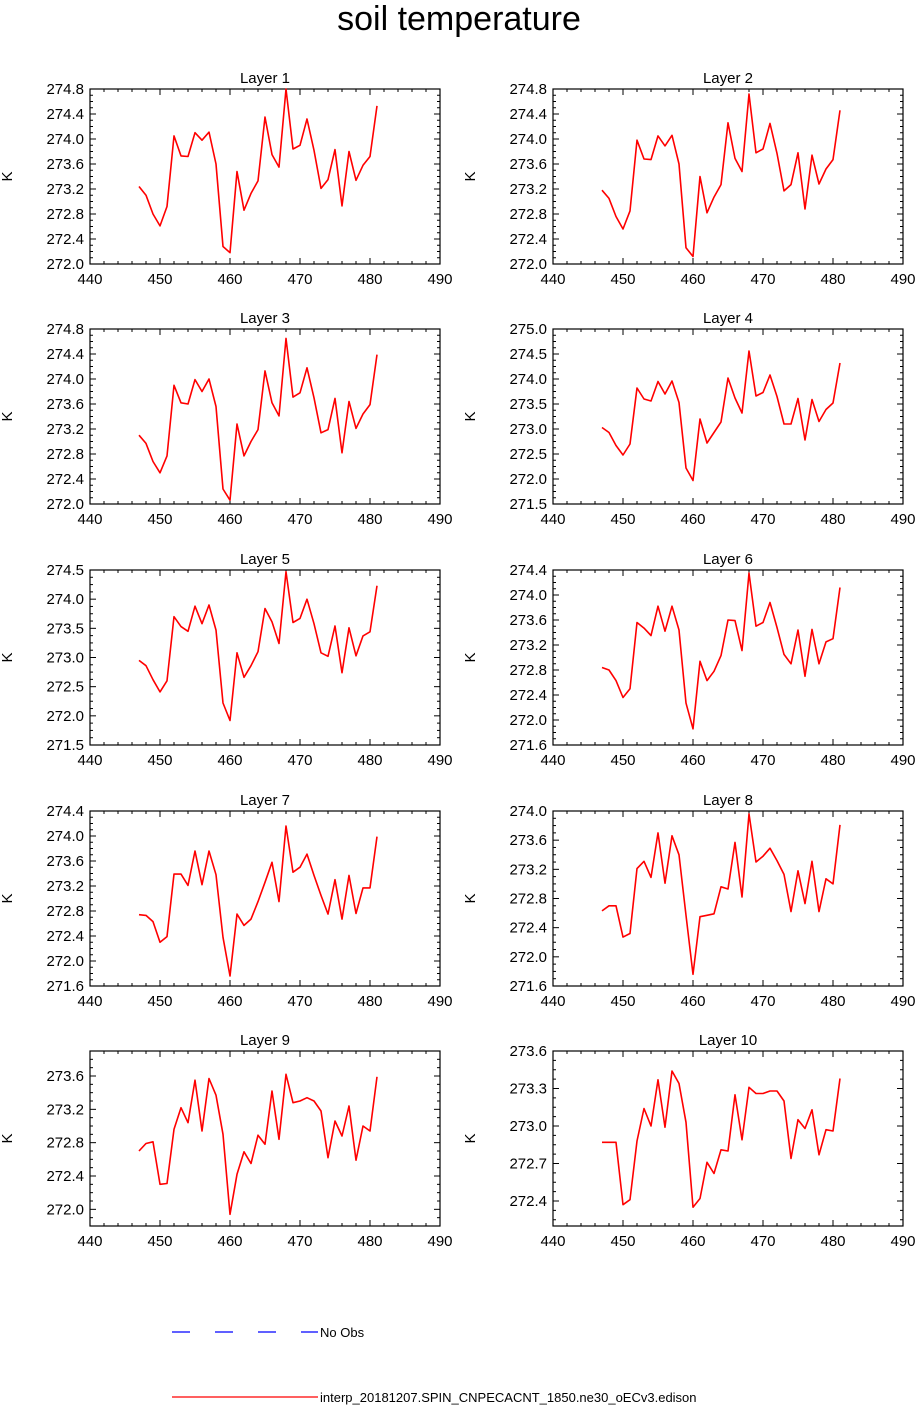  I want to click on panel-title: Layer 7, so click(265, 800).